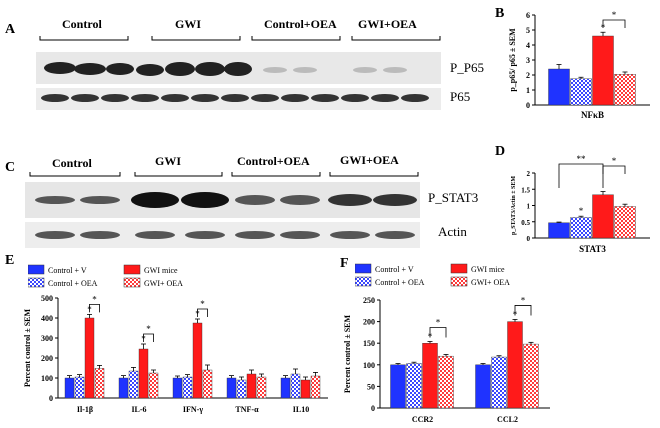 Image resolution: width=660 pixels, height=428 pixels. Describe the element at coordinates (10, 29) in the screenshot. I see `panel-label-a: A` at that location.